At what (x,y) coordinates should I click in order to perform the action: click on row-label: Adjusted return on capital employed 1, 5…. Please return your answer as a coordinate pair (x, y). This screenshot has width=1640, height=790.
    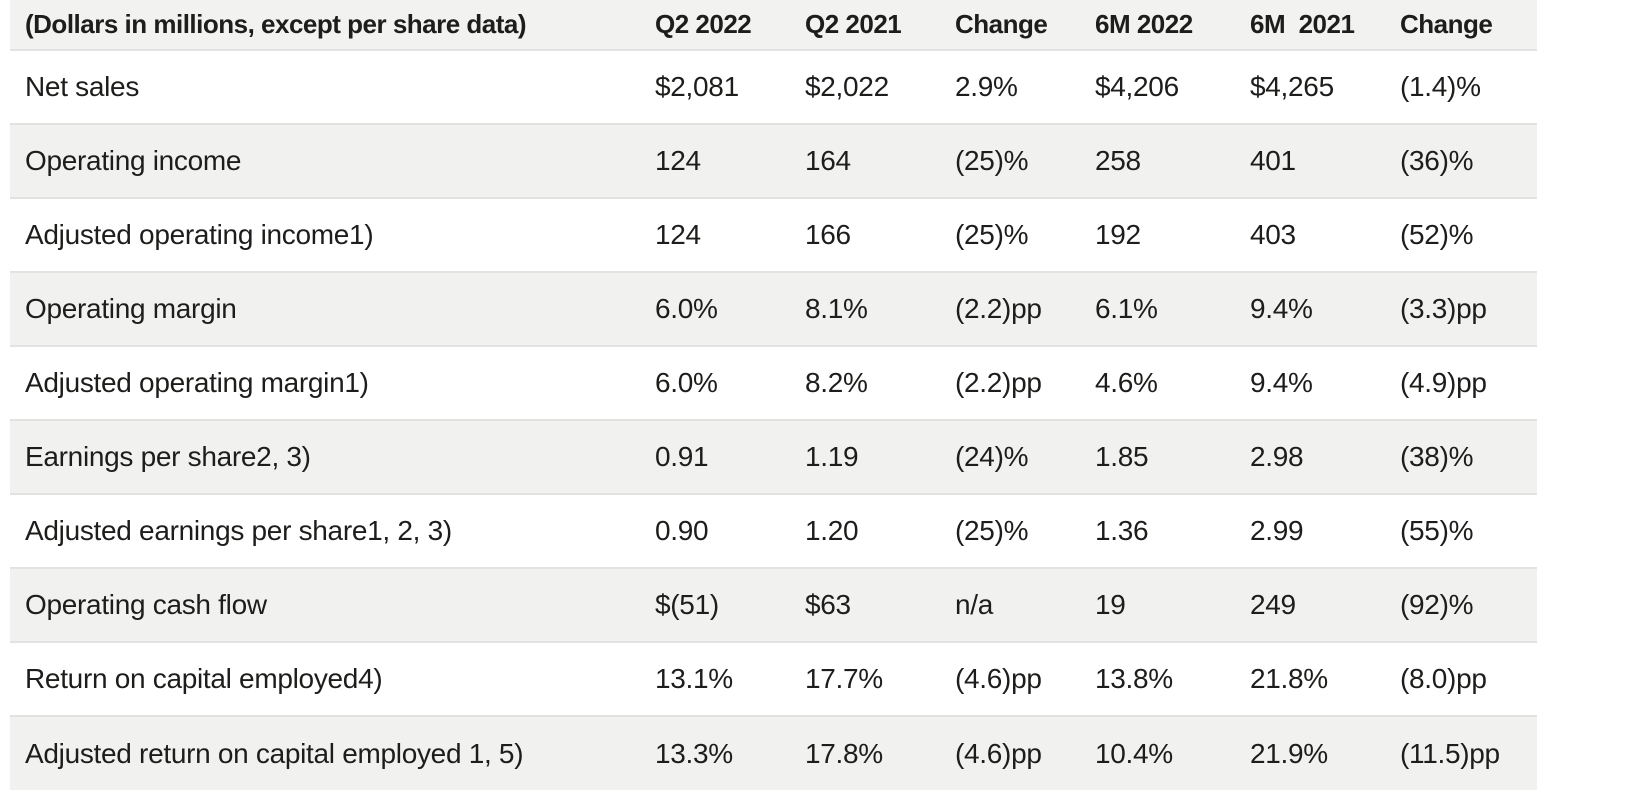
    Looking at the image, I should click on (274, 753).